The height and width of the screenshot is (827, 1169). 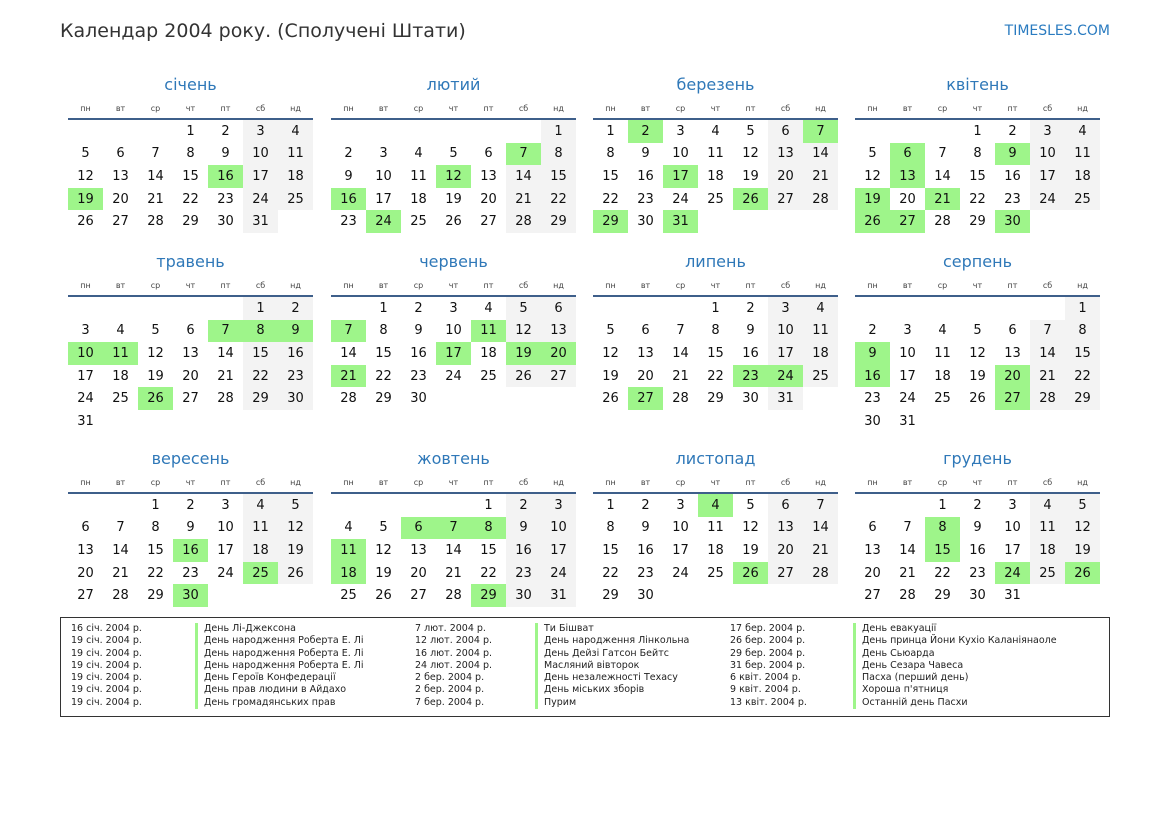 I want to click on holiday-day: 11, so click(x=120, y=353).